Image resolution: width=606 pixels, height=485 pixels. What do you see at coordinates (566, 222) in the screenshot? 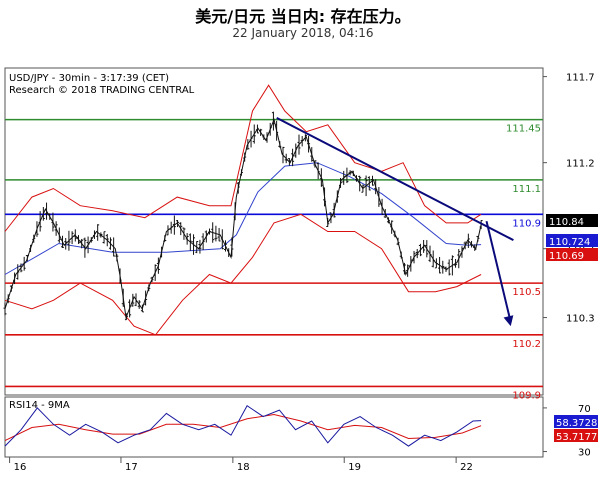
I see `price-badge-0: 110.84` at bounding box center [566, 222].